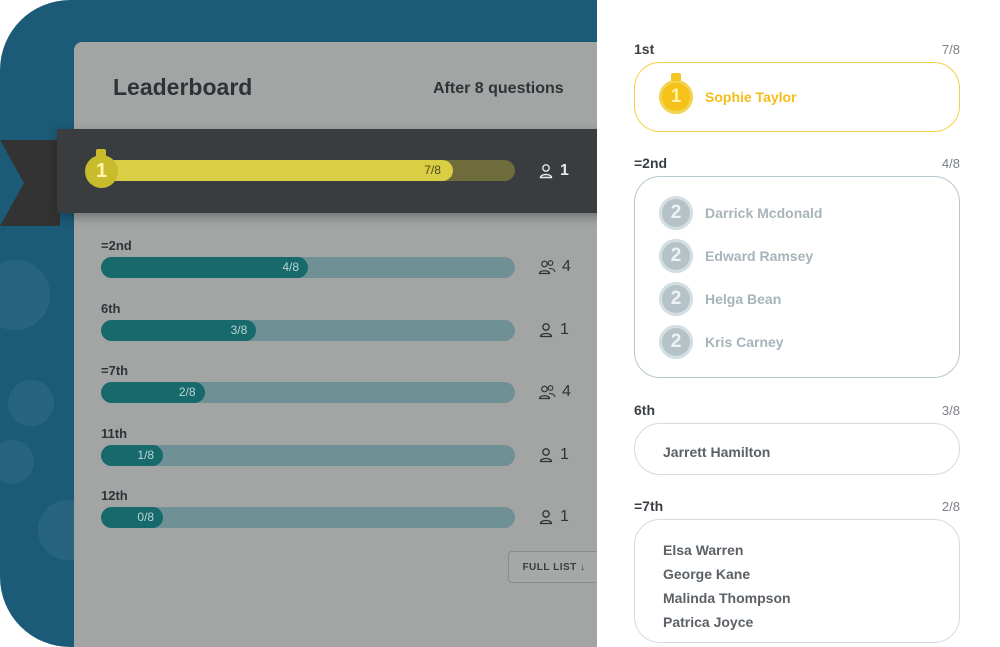 The height and width of the screenshot is (647, 1000). What do you see at coordinates (797, 410) in the screenshot?
I see `group-header-6th: 6th 3/8` at bounding box center [797, 410].